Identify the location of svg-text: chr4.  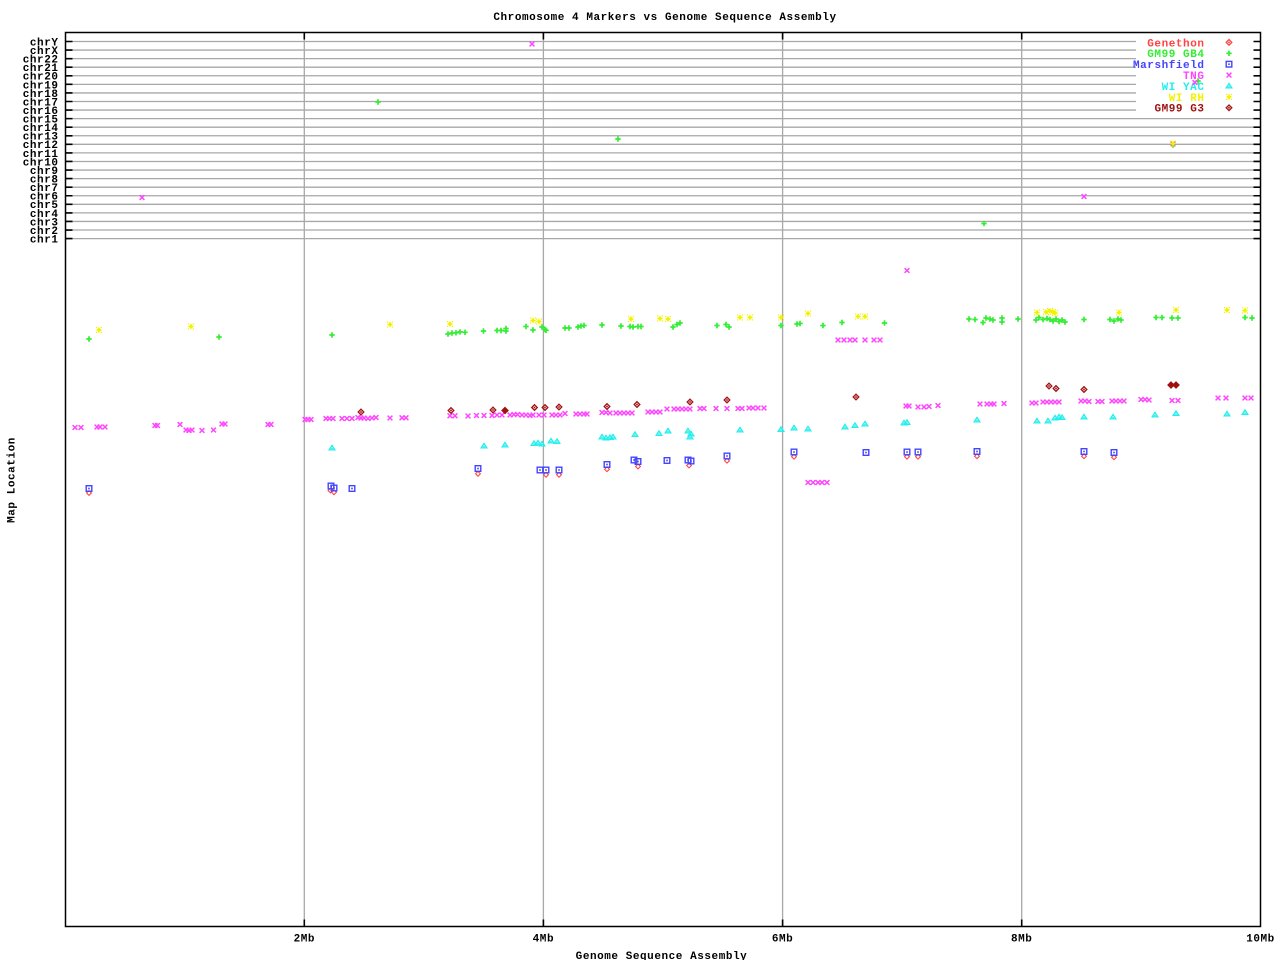
(44, 215).